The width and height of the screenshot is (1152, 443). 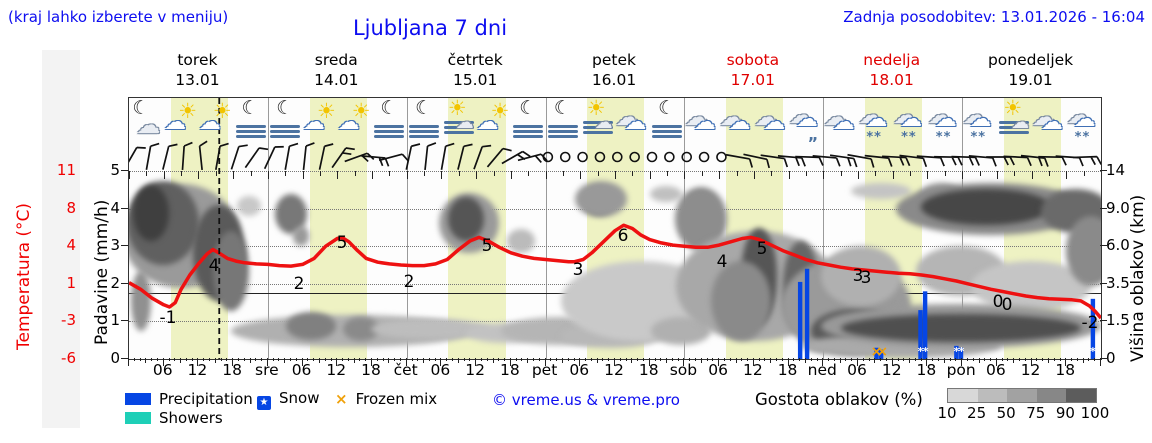 I want to click on sun-cloud-icon: ☀ ☁, so click(x=215, y=117).